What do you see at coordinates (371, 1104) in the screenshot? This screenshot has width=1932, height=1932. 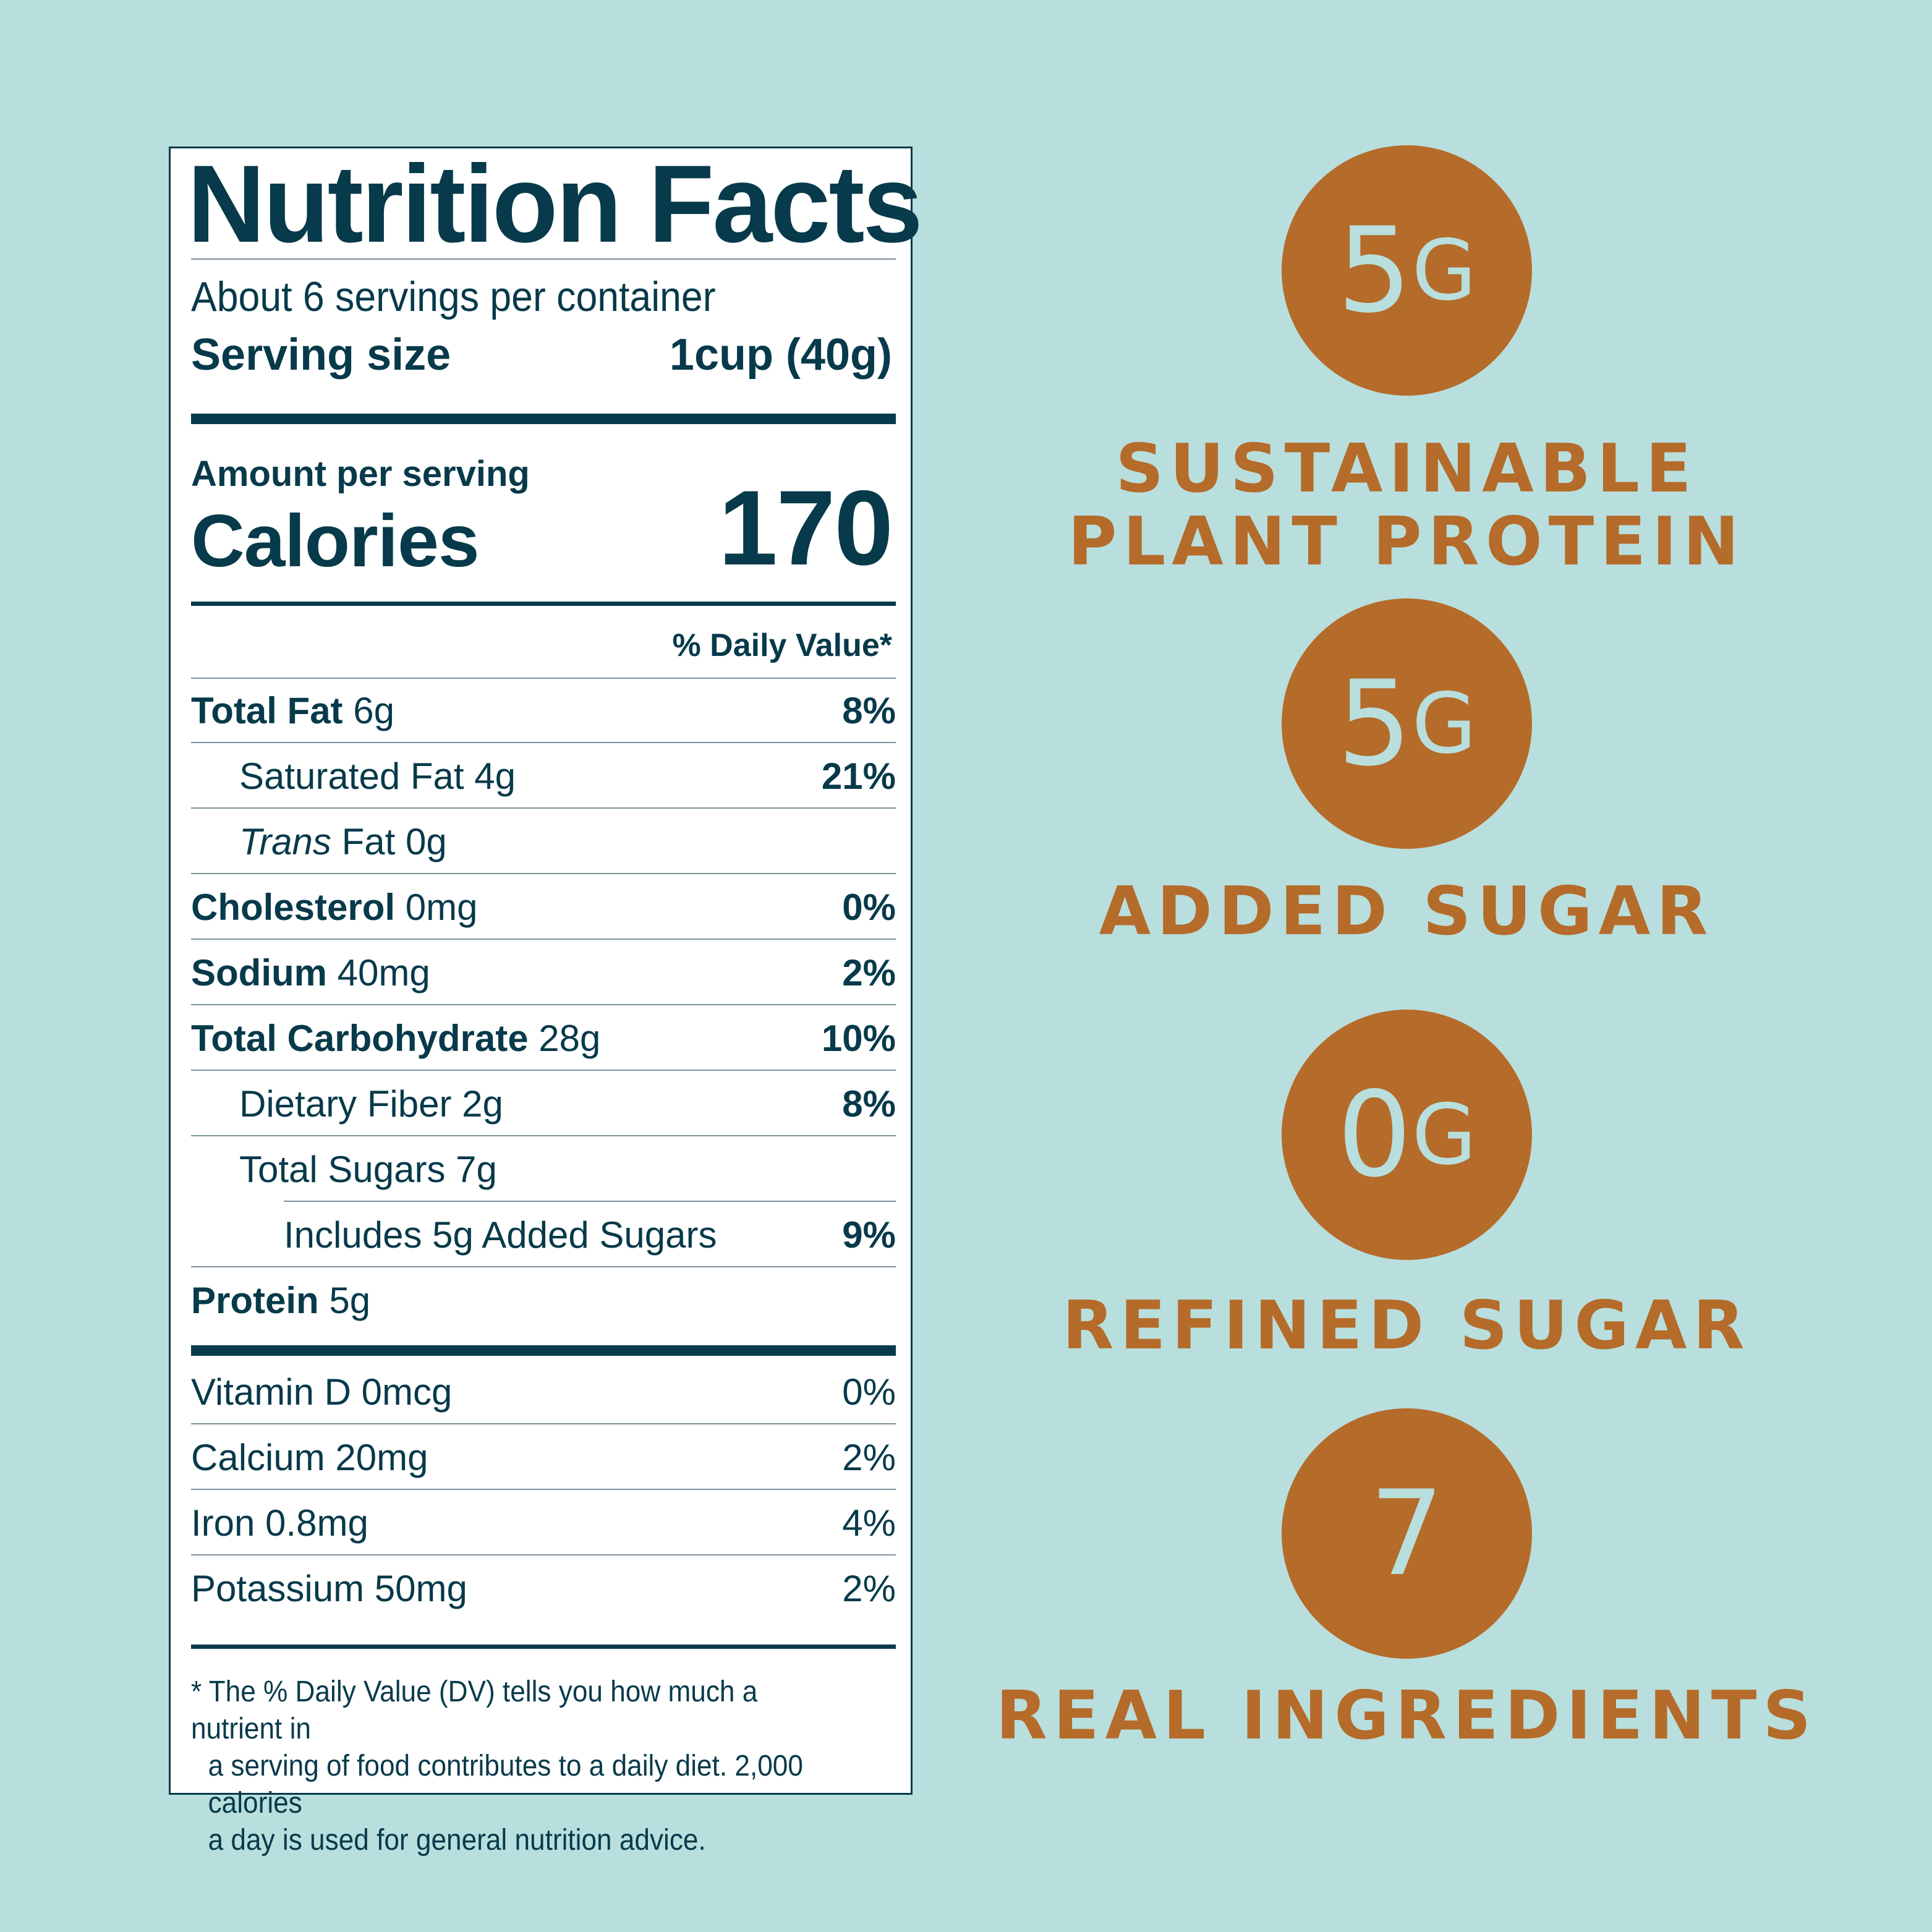 I see `nutrient-amount: Dietary Fiber 2g` at bounding box center [371, 1104].